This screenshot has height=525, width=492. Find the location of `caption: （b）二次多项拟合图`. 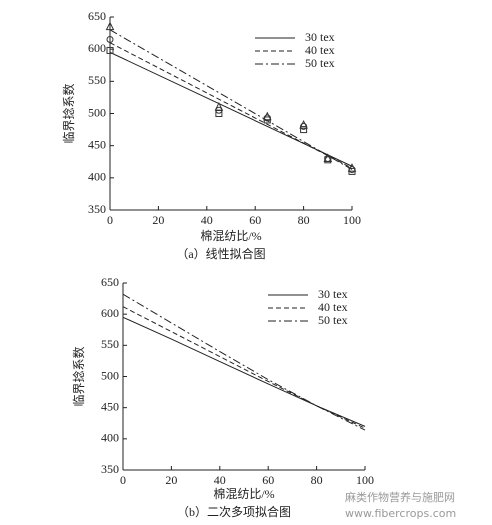

caption: （b）二次多项拟合图 is located at coordinates (234, 511).